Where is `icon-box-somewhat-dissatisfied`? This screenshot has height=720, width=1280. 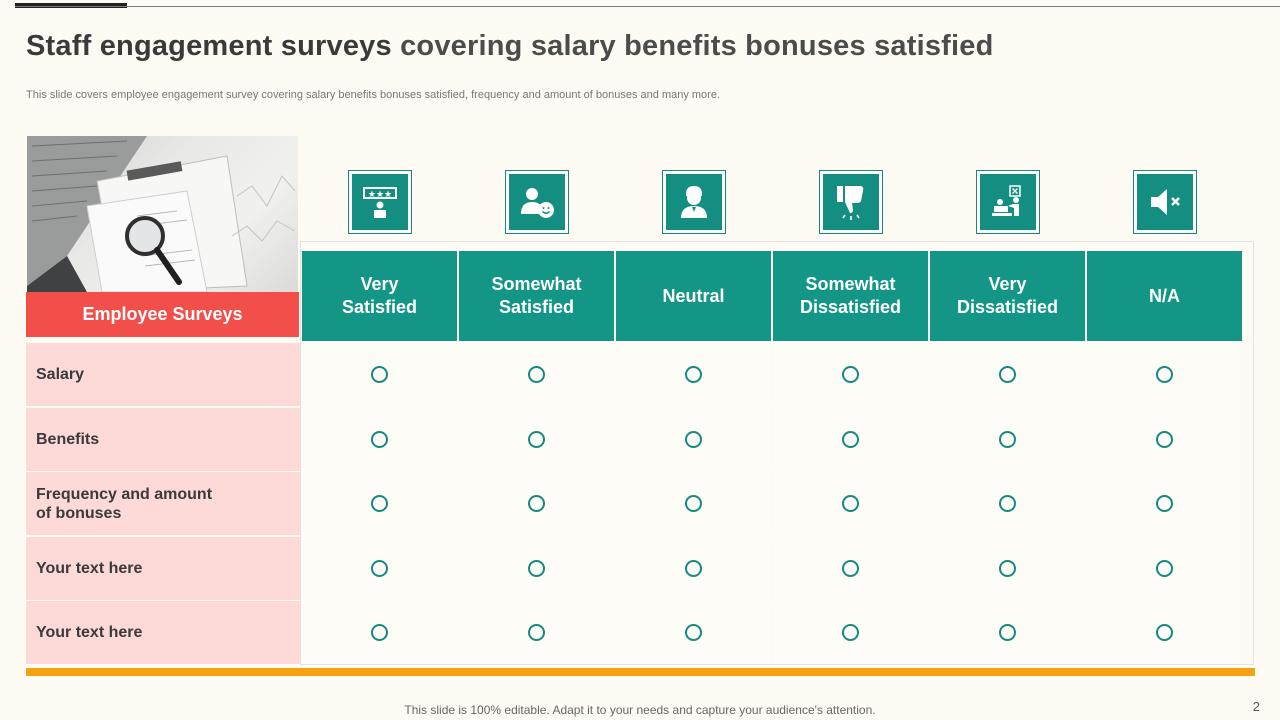 icon-box-somewhat-dissatisfied is located at coordinates (851, 202).